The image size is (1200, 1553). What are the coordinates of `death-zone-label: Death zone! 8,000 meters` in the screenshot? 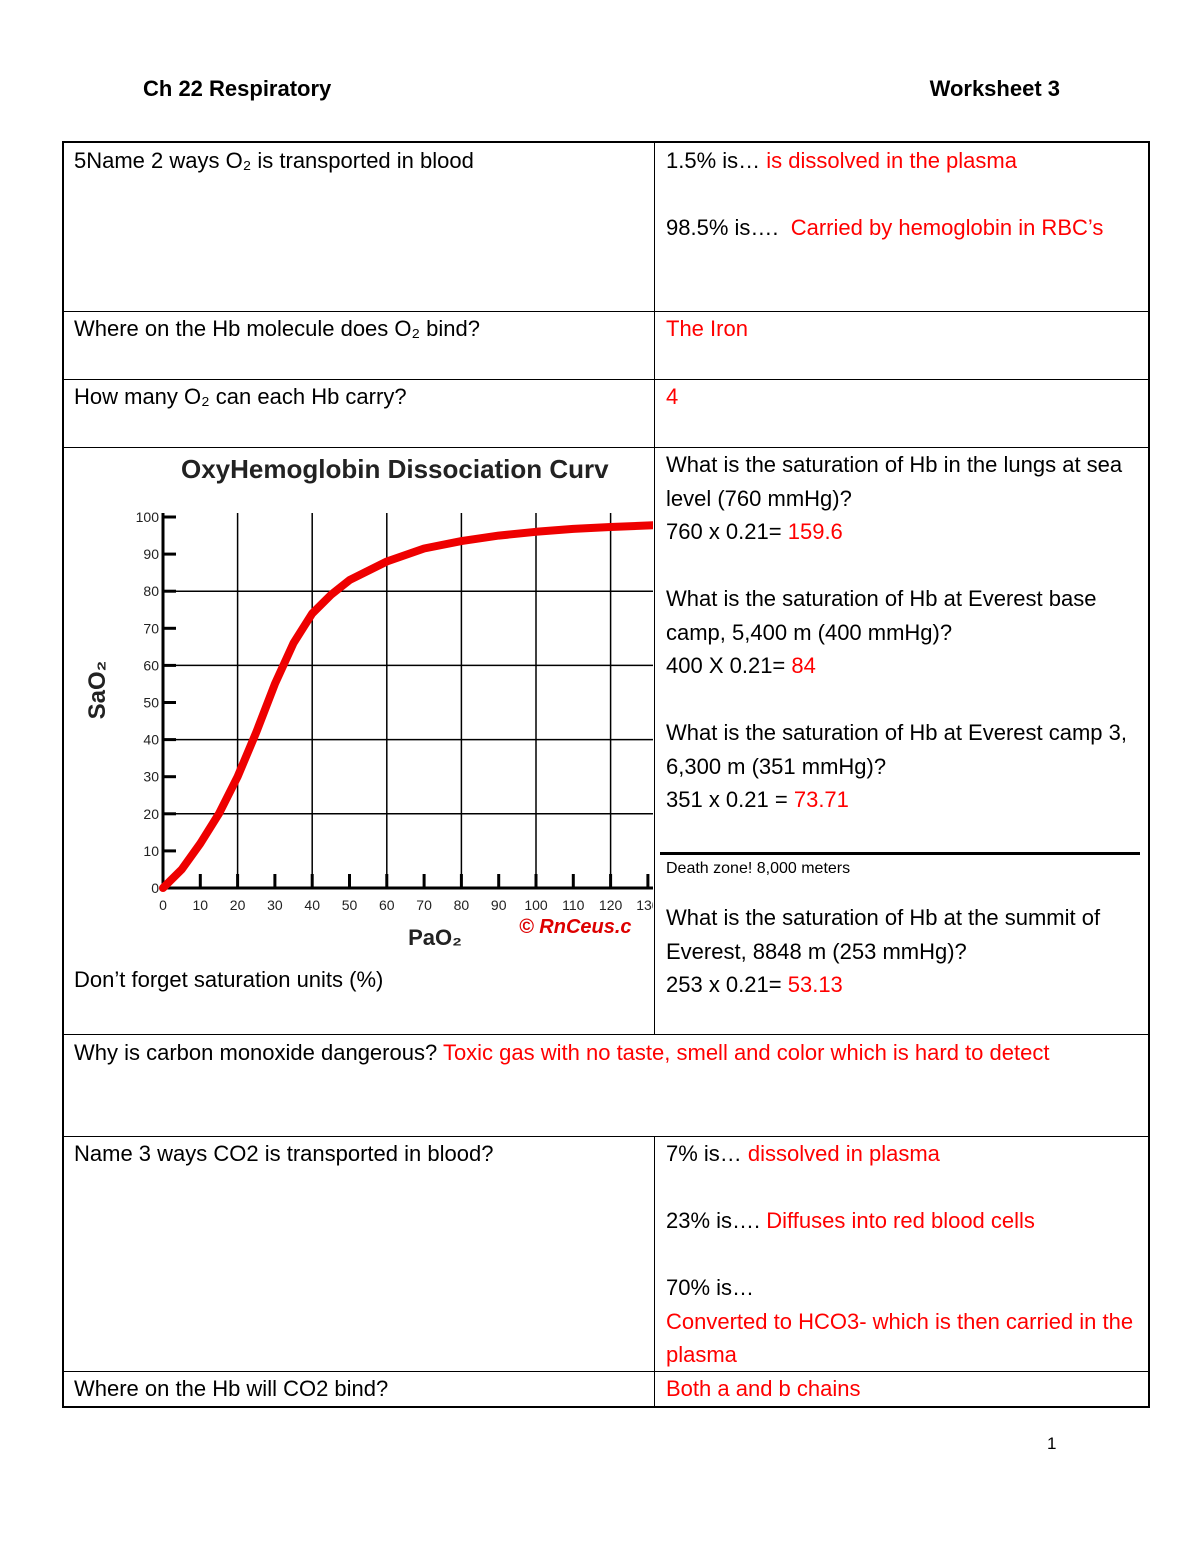 It's located at (758, 868).